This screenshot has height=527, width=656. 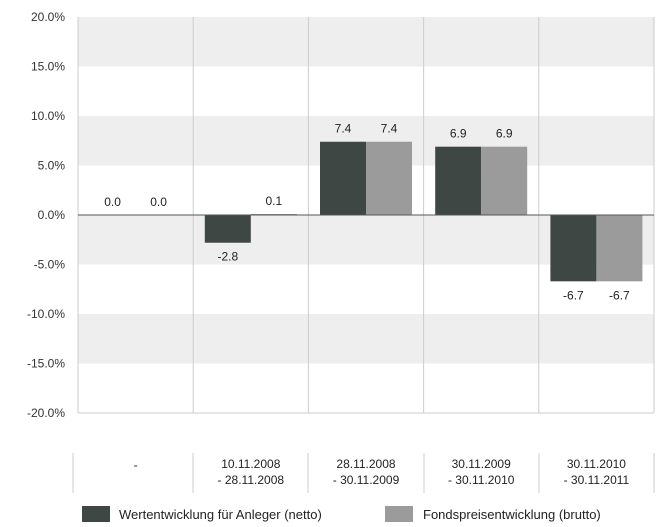 I want to click on y-tick-label: 5.0%, so click(x=52, y=166).